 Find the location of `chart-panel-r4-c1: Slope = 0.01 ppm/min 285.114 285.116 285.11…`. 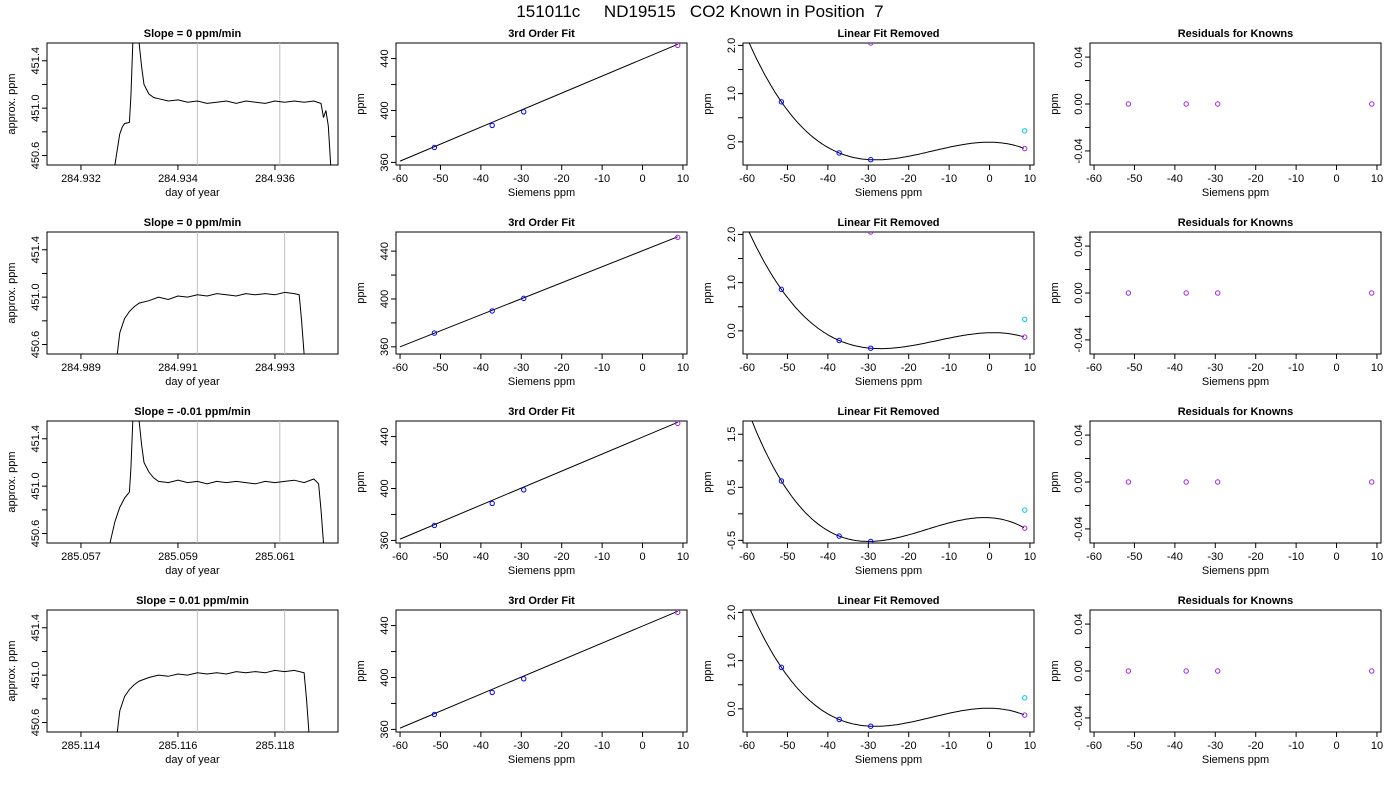

chart-panel-r4-c1: Slope = 0.01 ppm/min 285.114 285.116 285.11… is located at coordinates (172, 680).